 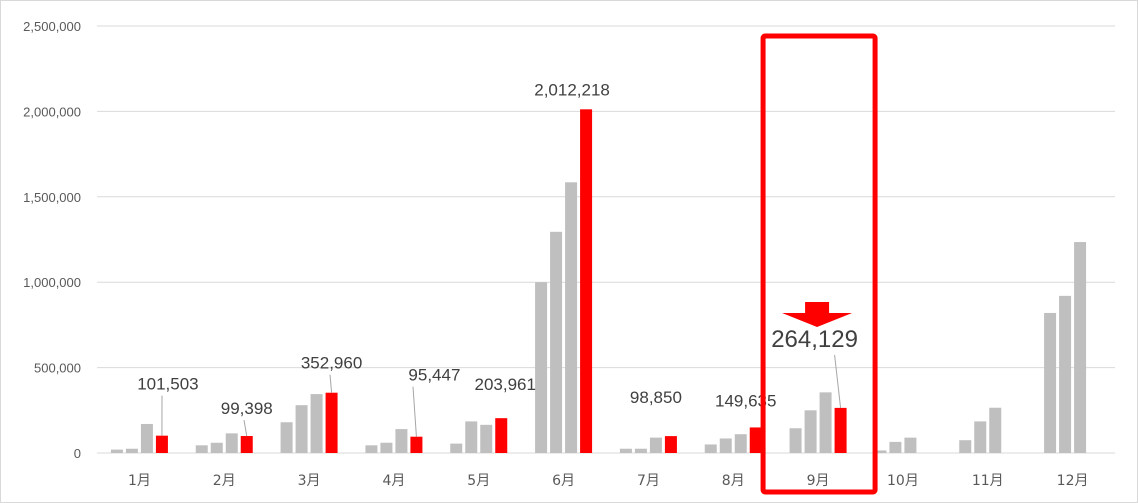 What do you see at coordinates (733, 481) in the screenshot?
I see `x-tick-label: 8月` at bounding box center [733, 481].